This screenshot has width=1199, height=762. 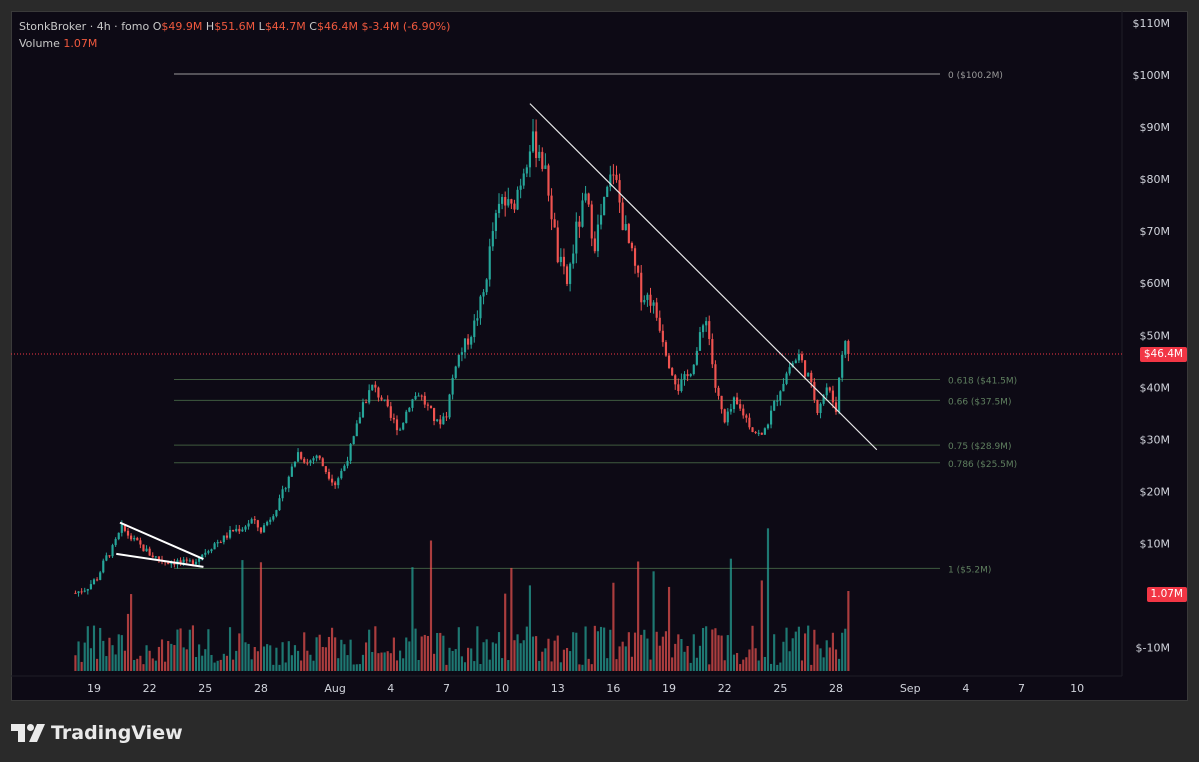 I want to click on tradingview-logo: TradingView, so click(x=97, y=733).